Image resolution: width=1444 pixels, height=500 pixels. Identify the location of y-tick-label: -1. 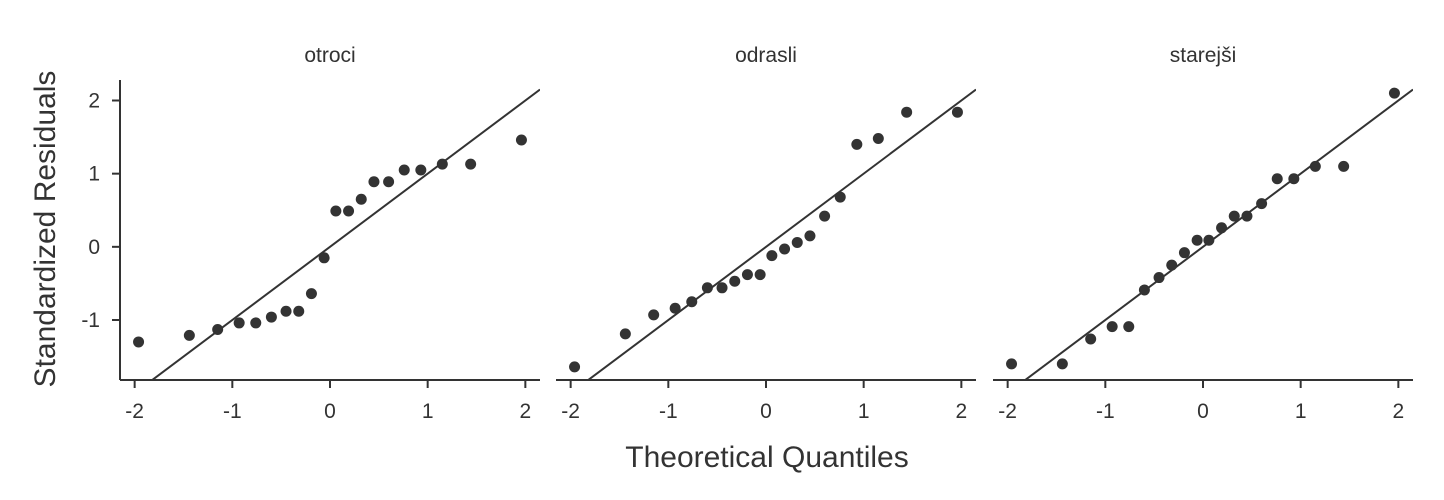
(90, 320).